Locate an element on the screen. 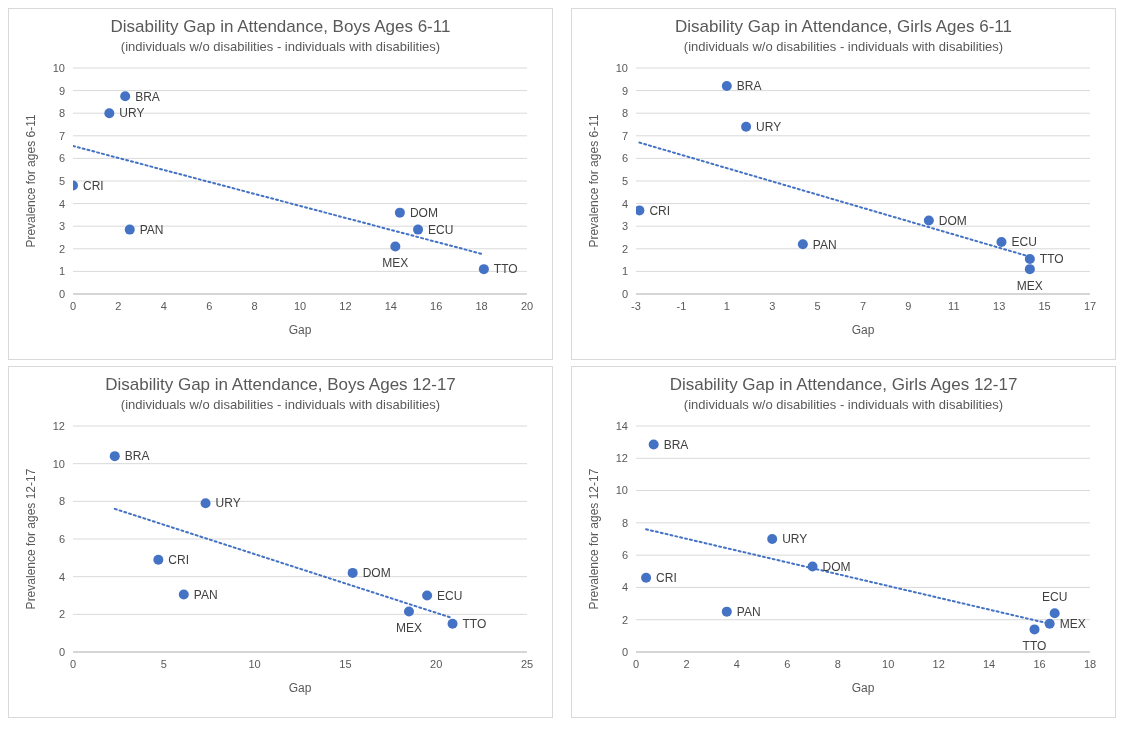 This screenshot has width=1123, height=733. x-tick-label: 25 is located at coordinates (527, 663).